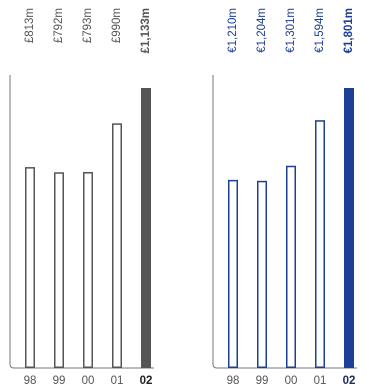 Image resolution: width=366 pixels, height=388 pixels. Describe the element at coordinates (349, 30) in the screenshot. I see `value-label-02: €1,801m` at that location.